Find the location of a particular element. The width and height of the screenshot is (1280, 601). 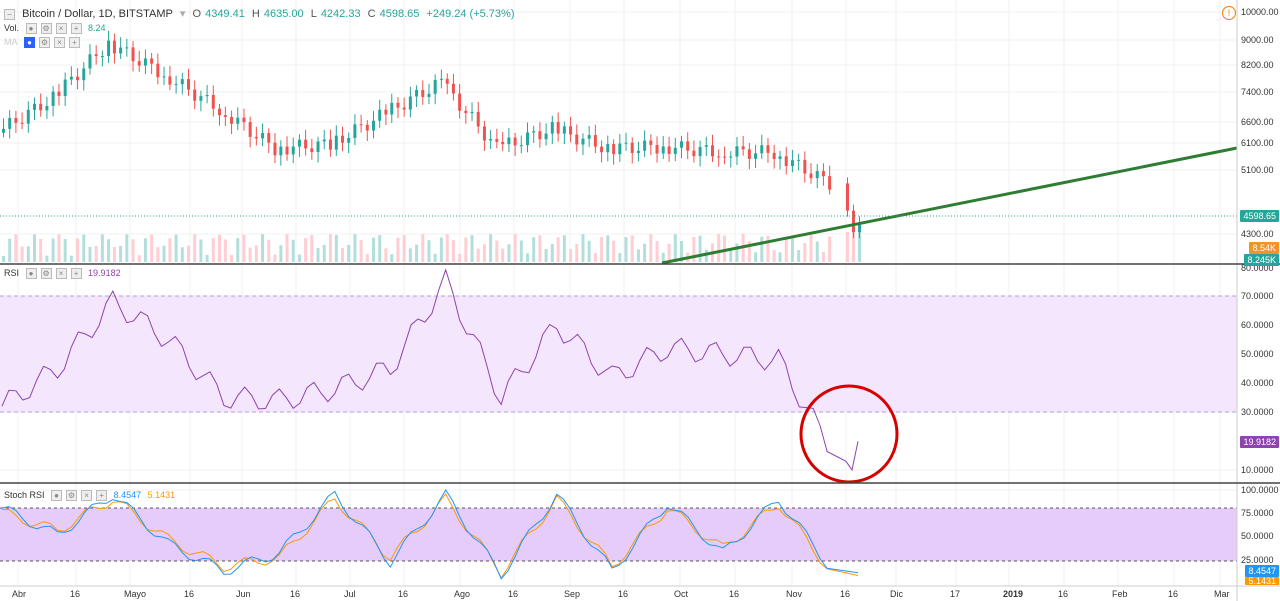

time-tick: 2019 is located at coordinates (1013, 594).